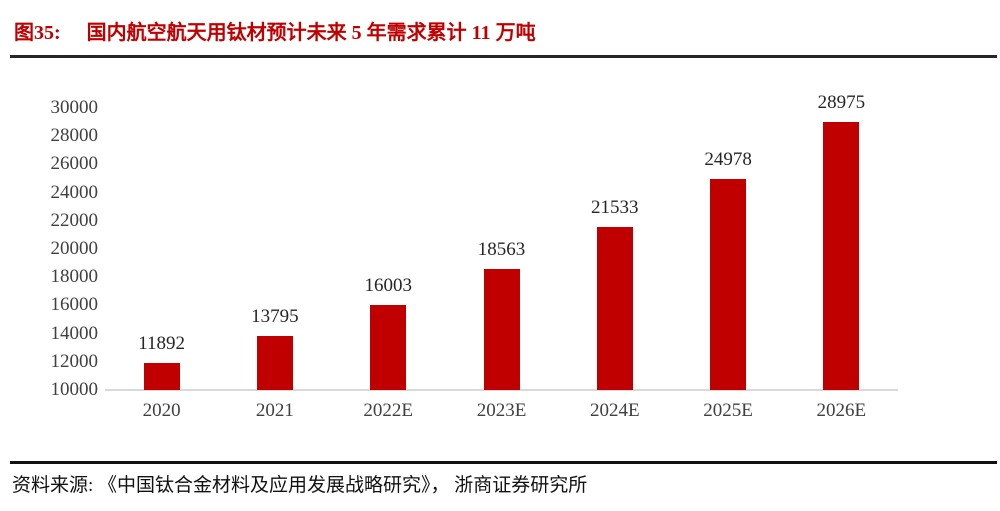 This screenshot has height=511, width=1000. I want to click on bar-value-label: 16003, so click(388, 286).